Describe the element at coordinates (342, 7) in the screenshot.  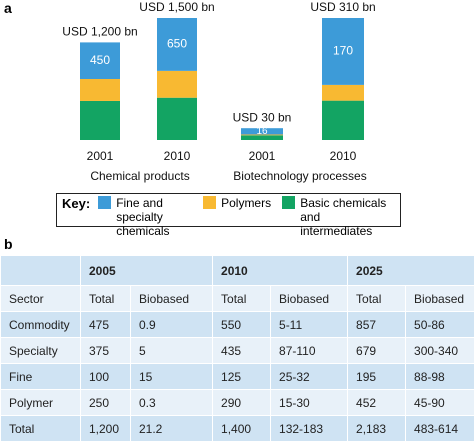
I see `total-label: USD 310 bn` at that location.